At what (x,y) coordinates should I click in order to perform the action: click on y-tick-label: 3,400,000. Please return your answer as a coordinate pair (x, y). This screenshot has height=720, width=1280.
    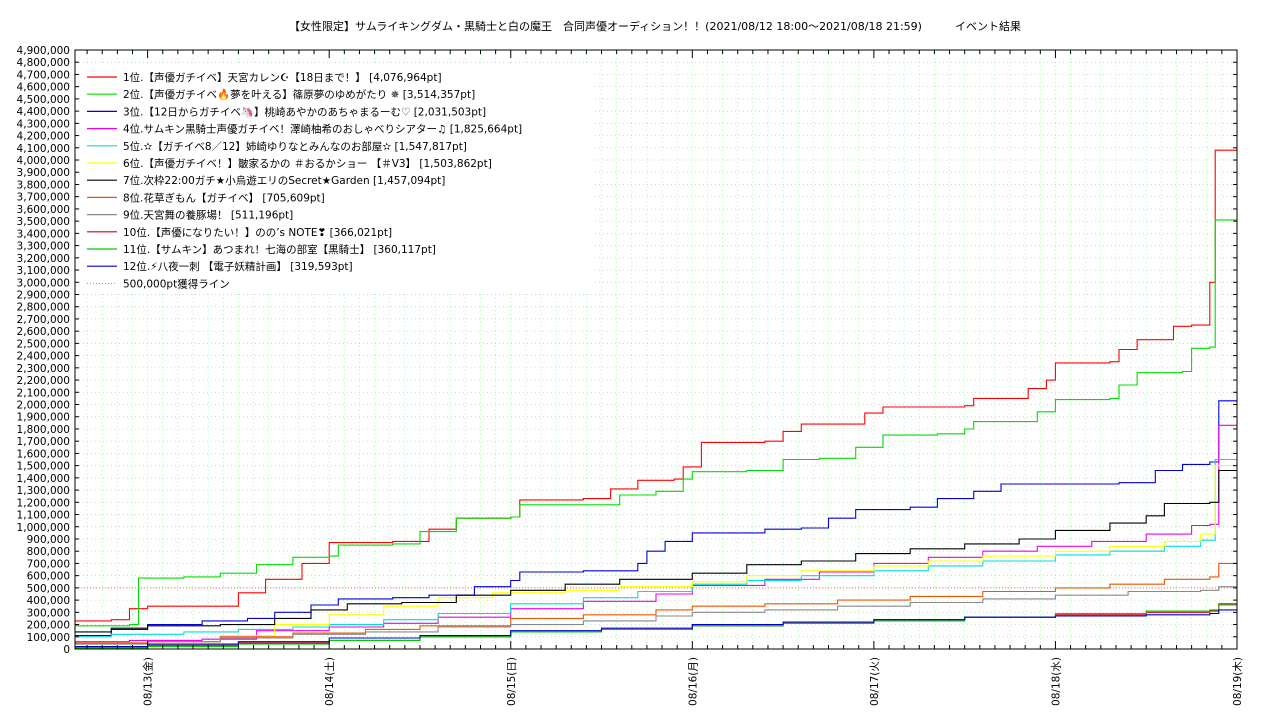
    Looking at the image, I should click on (43, 234).